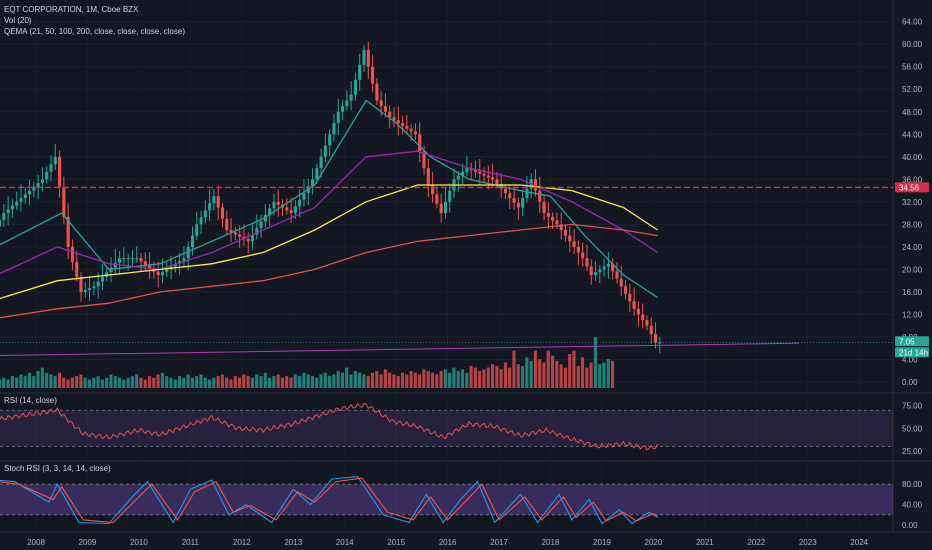 The image size is (932, 550). I want to click on time-tick-label: 2009, so click(88, 542).